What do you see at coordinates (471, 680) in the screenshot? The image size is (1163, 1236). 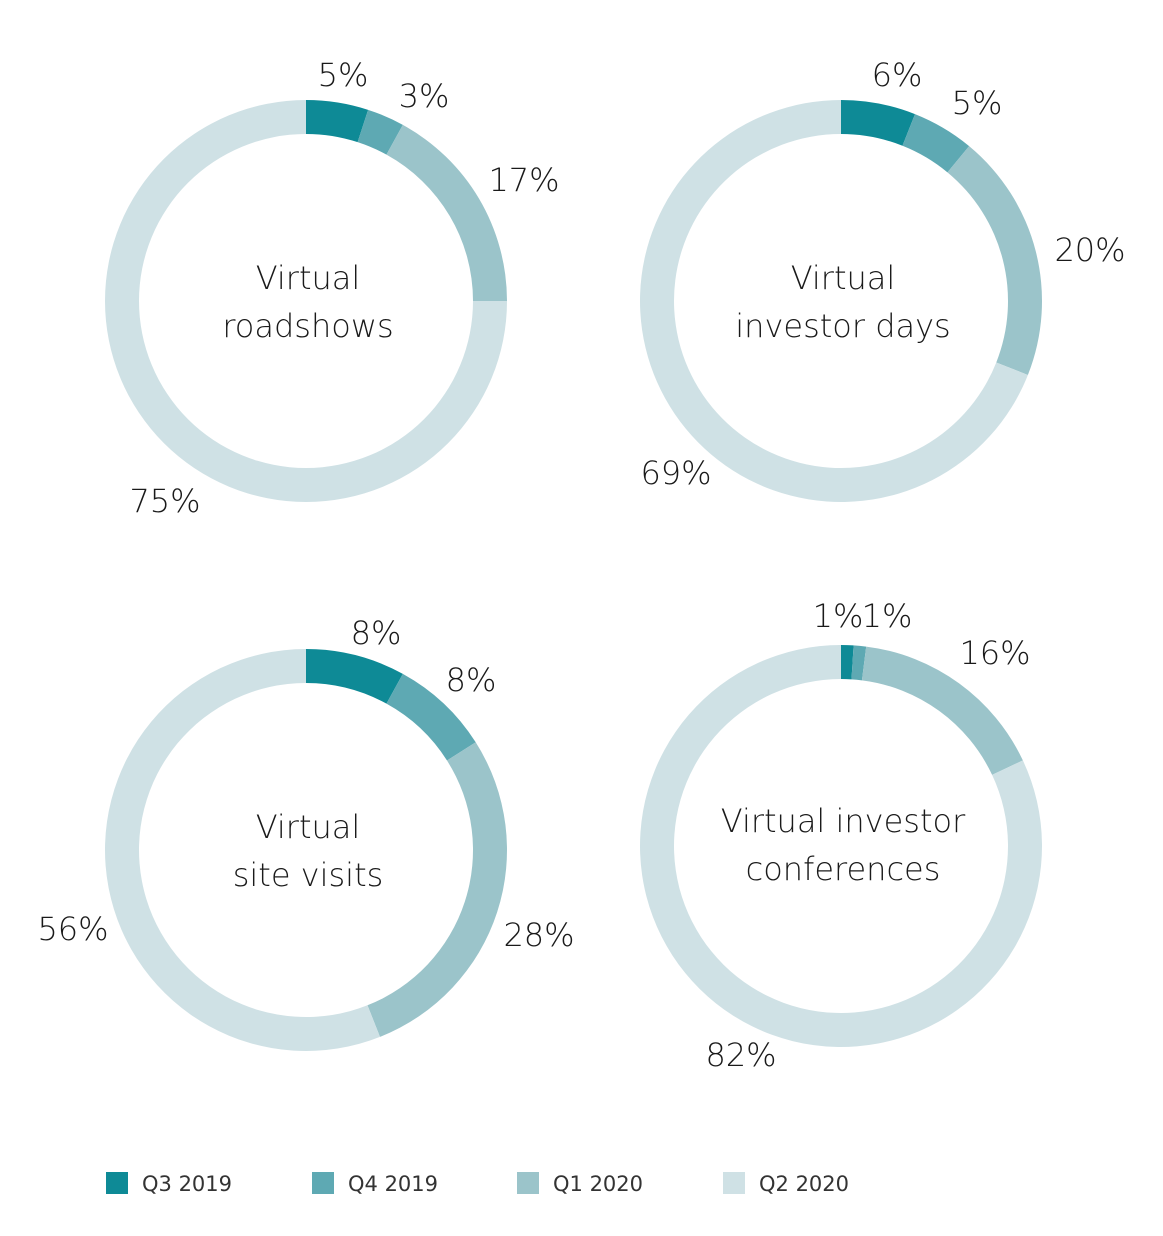 I see `data-label-q4-2019: 8%` at bounding box center [471, 680].